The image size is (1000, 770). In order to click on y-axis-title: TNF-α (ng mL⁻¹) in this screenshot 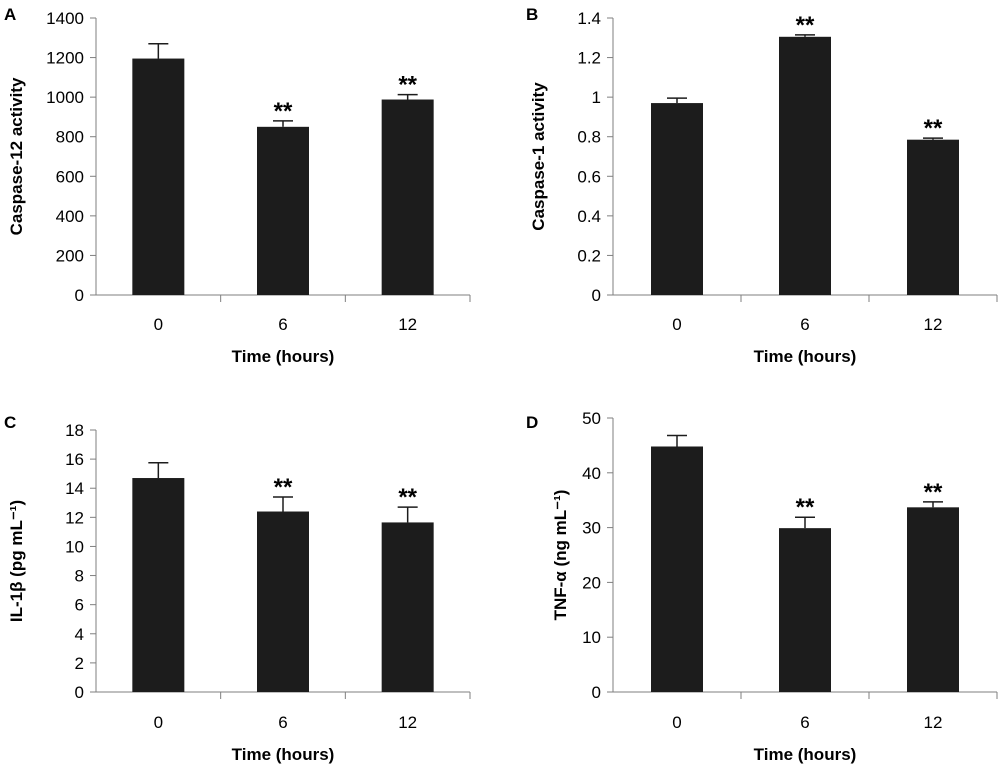, I will do `click(560, 555)`.